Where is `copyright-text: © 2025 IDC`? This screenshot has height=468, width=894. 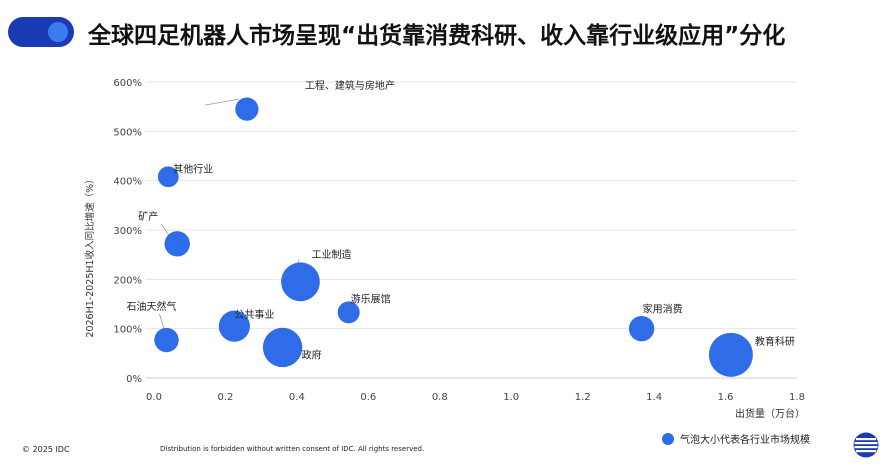 copyright-text: © 2025 IDC is located at coordinates (46, 449).